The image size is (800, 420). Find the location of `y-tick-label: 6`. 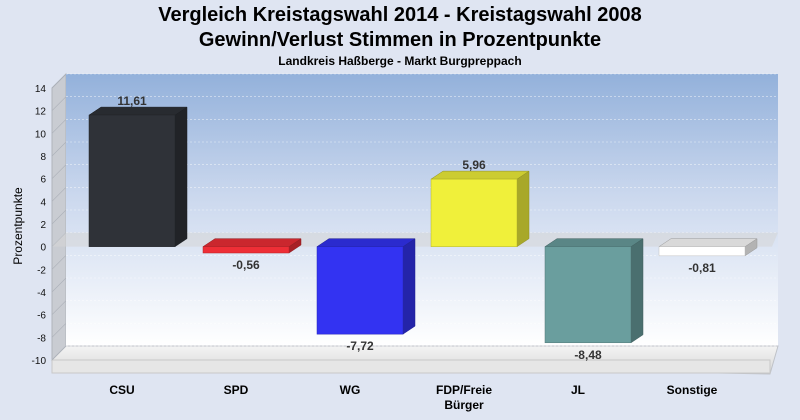

y-tick-label: 6 is located at coordinates (43, 180).